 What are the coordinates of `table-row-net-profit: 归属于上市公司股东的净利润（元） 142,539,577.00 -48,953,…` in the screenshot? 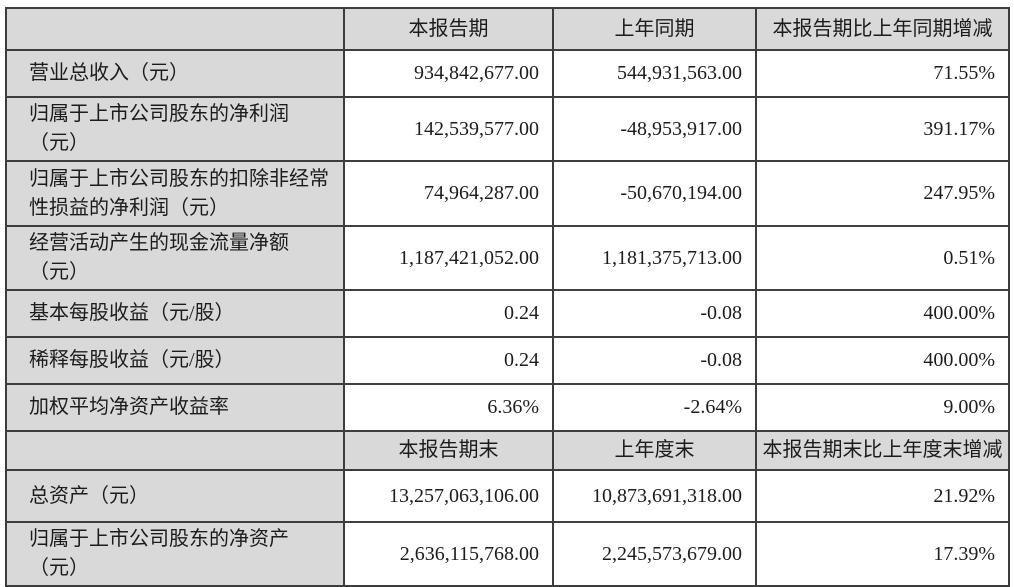 It's located at (507, 129).